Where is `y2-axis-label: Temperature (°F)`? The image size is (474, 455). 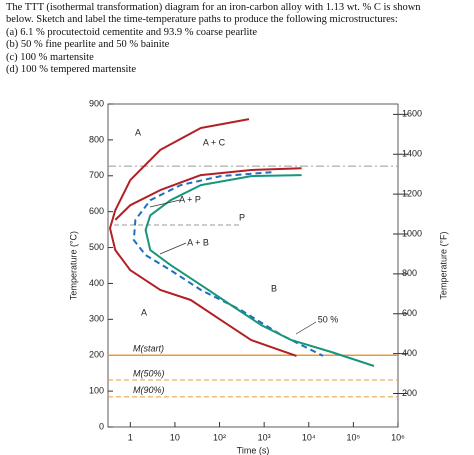
y2-axis-label: Temperature (°F) is located at coordinates (443, 265).